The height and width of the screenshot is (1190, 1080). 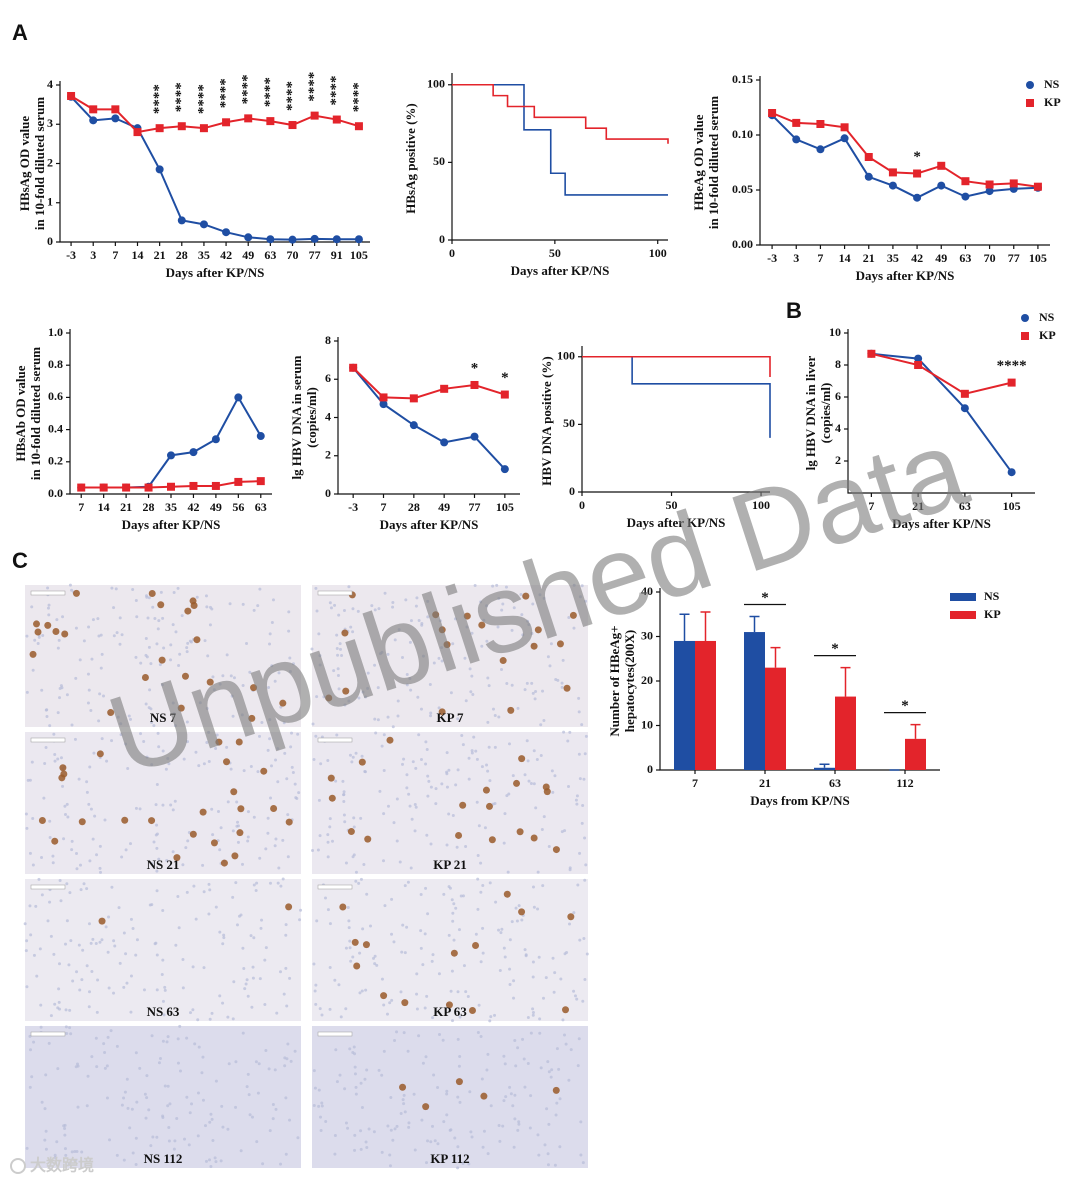 What do you see at coordinates (810, 412) in the screenshot?
I see `y-axis-label: lg HBV DNA in liver` at bounding box center [810, 412].